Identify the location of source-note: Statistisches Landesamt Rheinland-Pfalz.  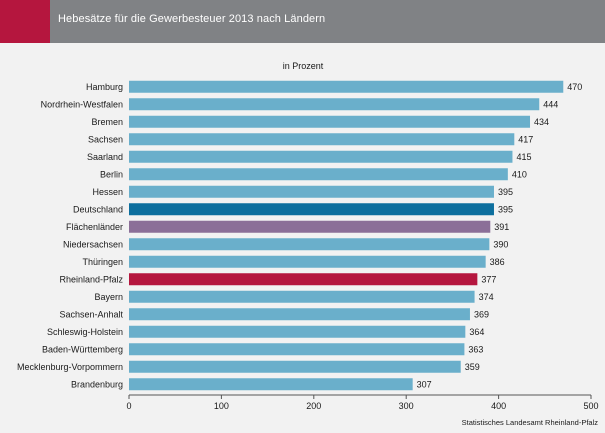
(530, 422).